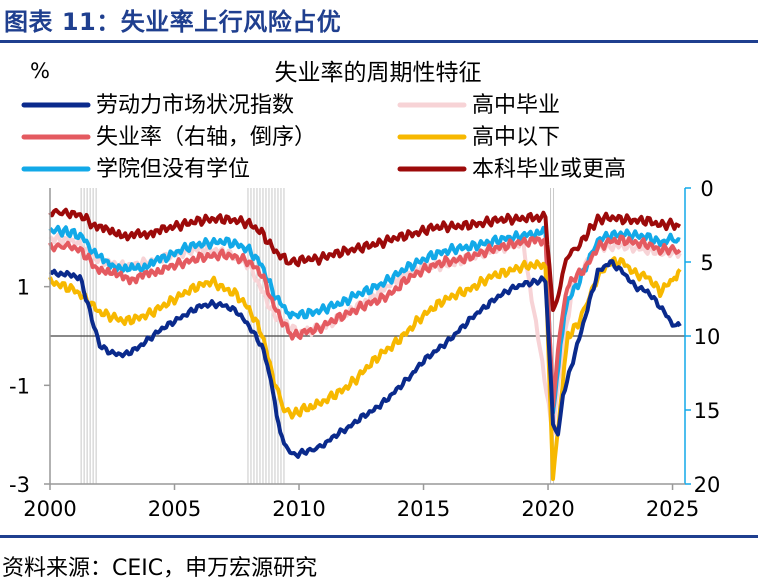 This screenshot has width=758, height=587. What do you see at coordinates (160, 568) in the screenshot?
I see `source-note: 资料来源：CEIC，申万宏源研究` at bounding box center [160, 568].